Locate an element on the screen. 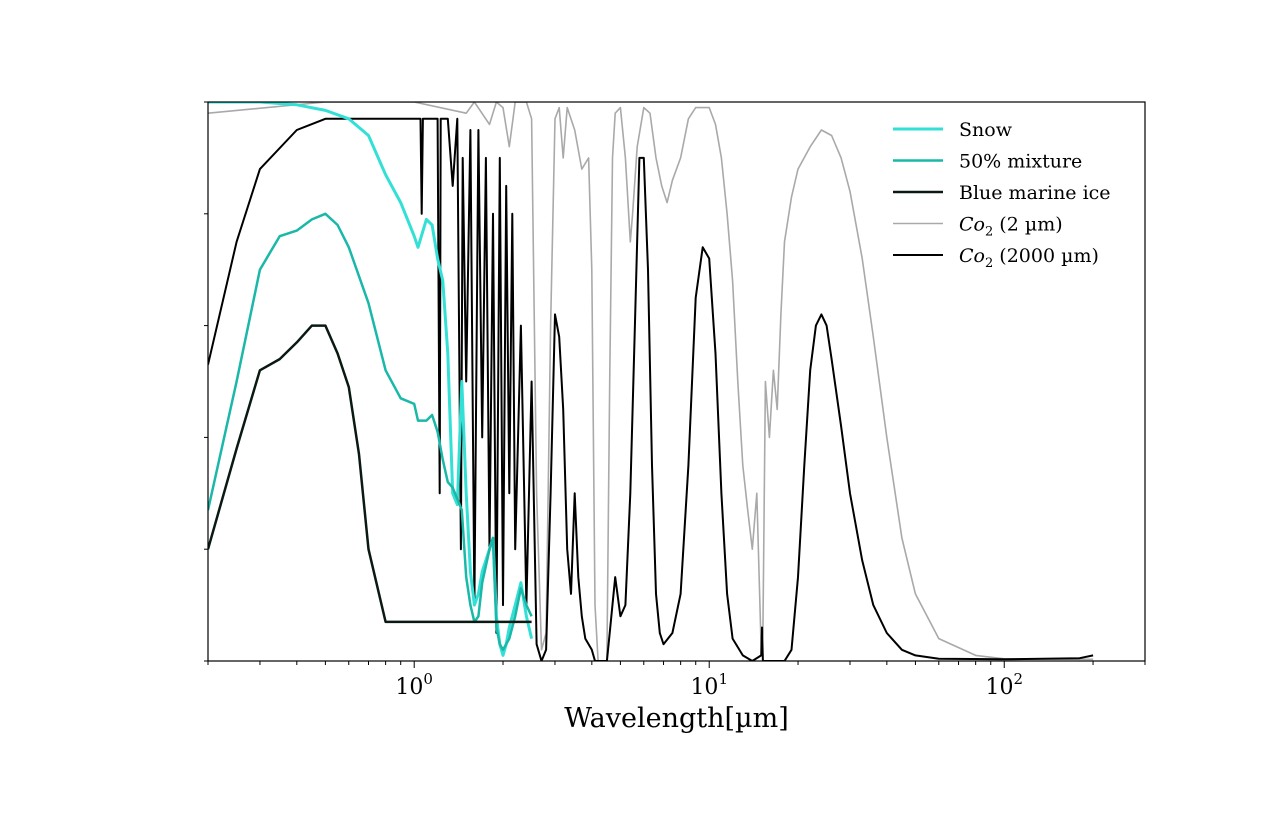 The image size is (1281, 829). legend-label-co2-2000-m: Co2 (2000 µm) is located at coordinates (1029, 258).